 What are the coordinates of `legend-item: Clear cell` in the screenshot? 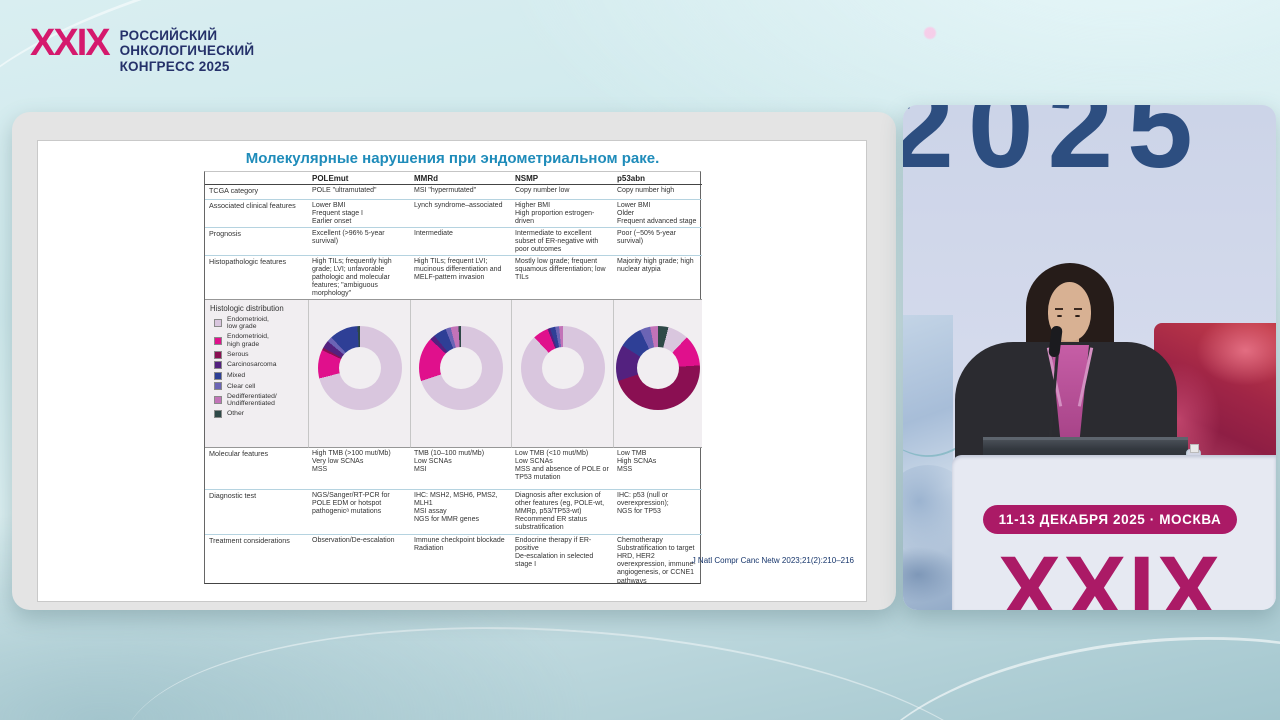 It's located at (261, 386).